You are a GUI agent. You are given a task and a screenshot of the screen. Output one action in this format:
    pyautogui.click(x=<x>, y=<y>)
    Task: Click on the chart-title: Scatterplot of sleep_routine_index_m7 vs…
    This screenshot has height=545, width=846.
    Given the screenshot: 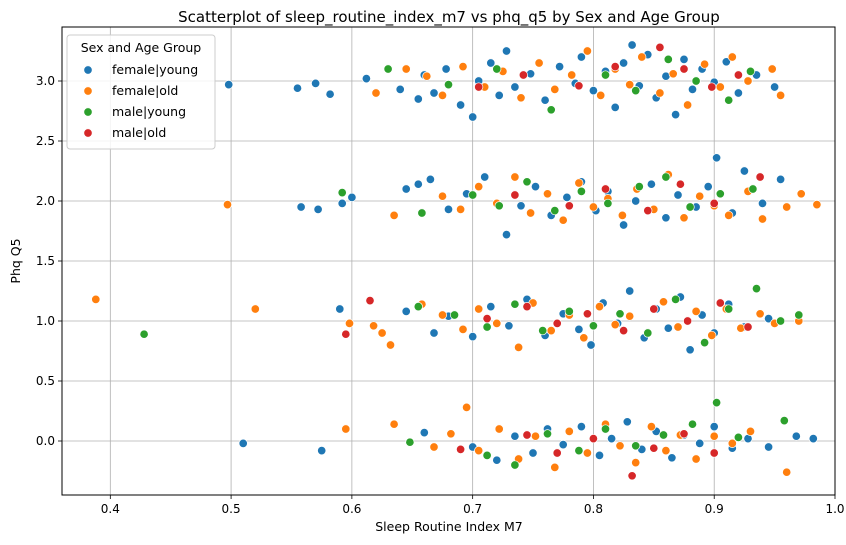 What is the action you would take?
    pyautogui.click(x=449, y=17)
    